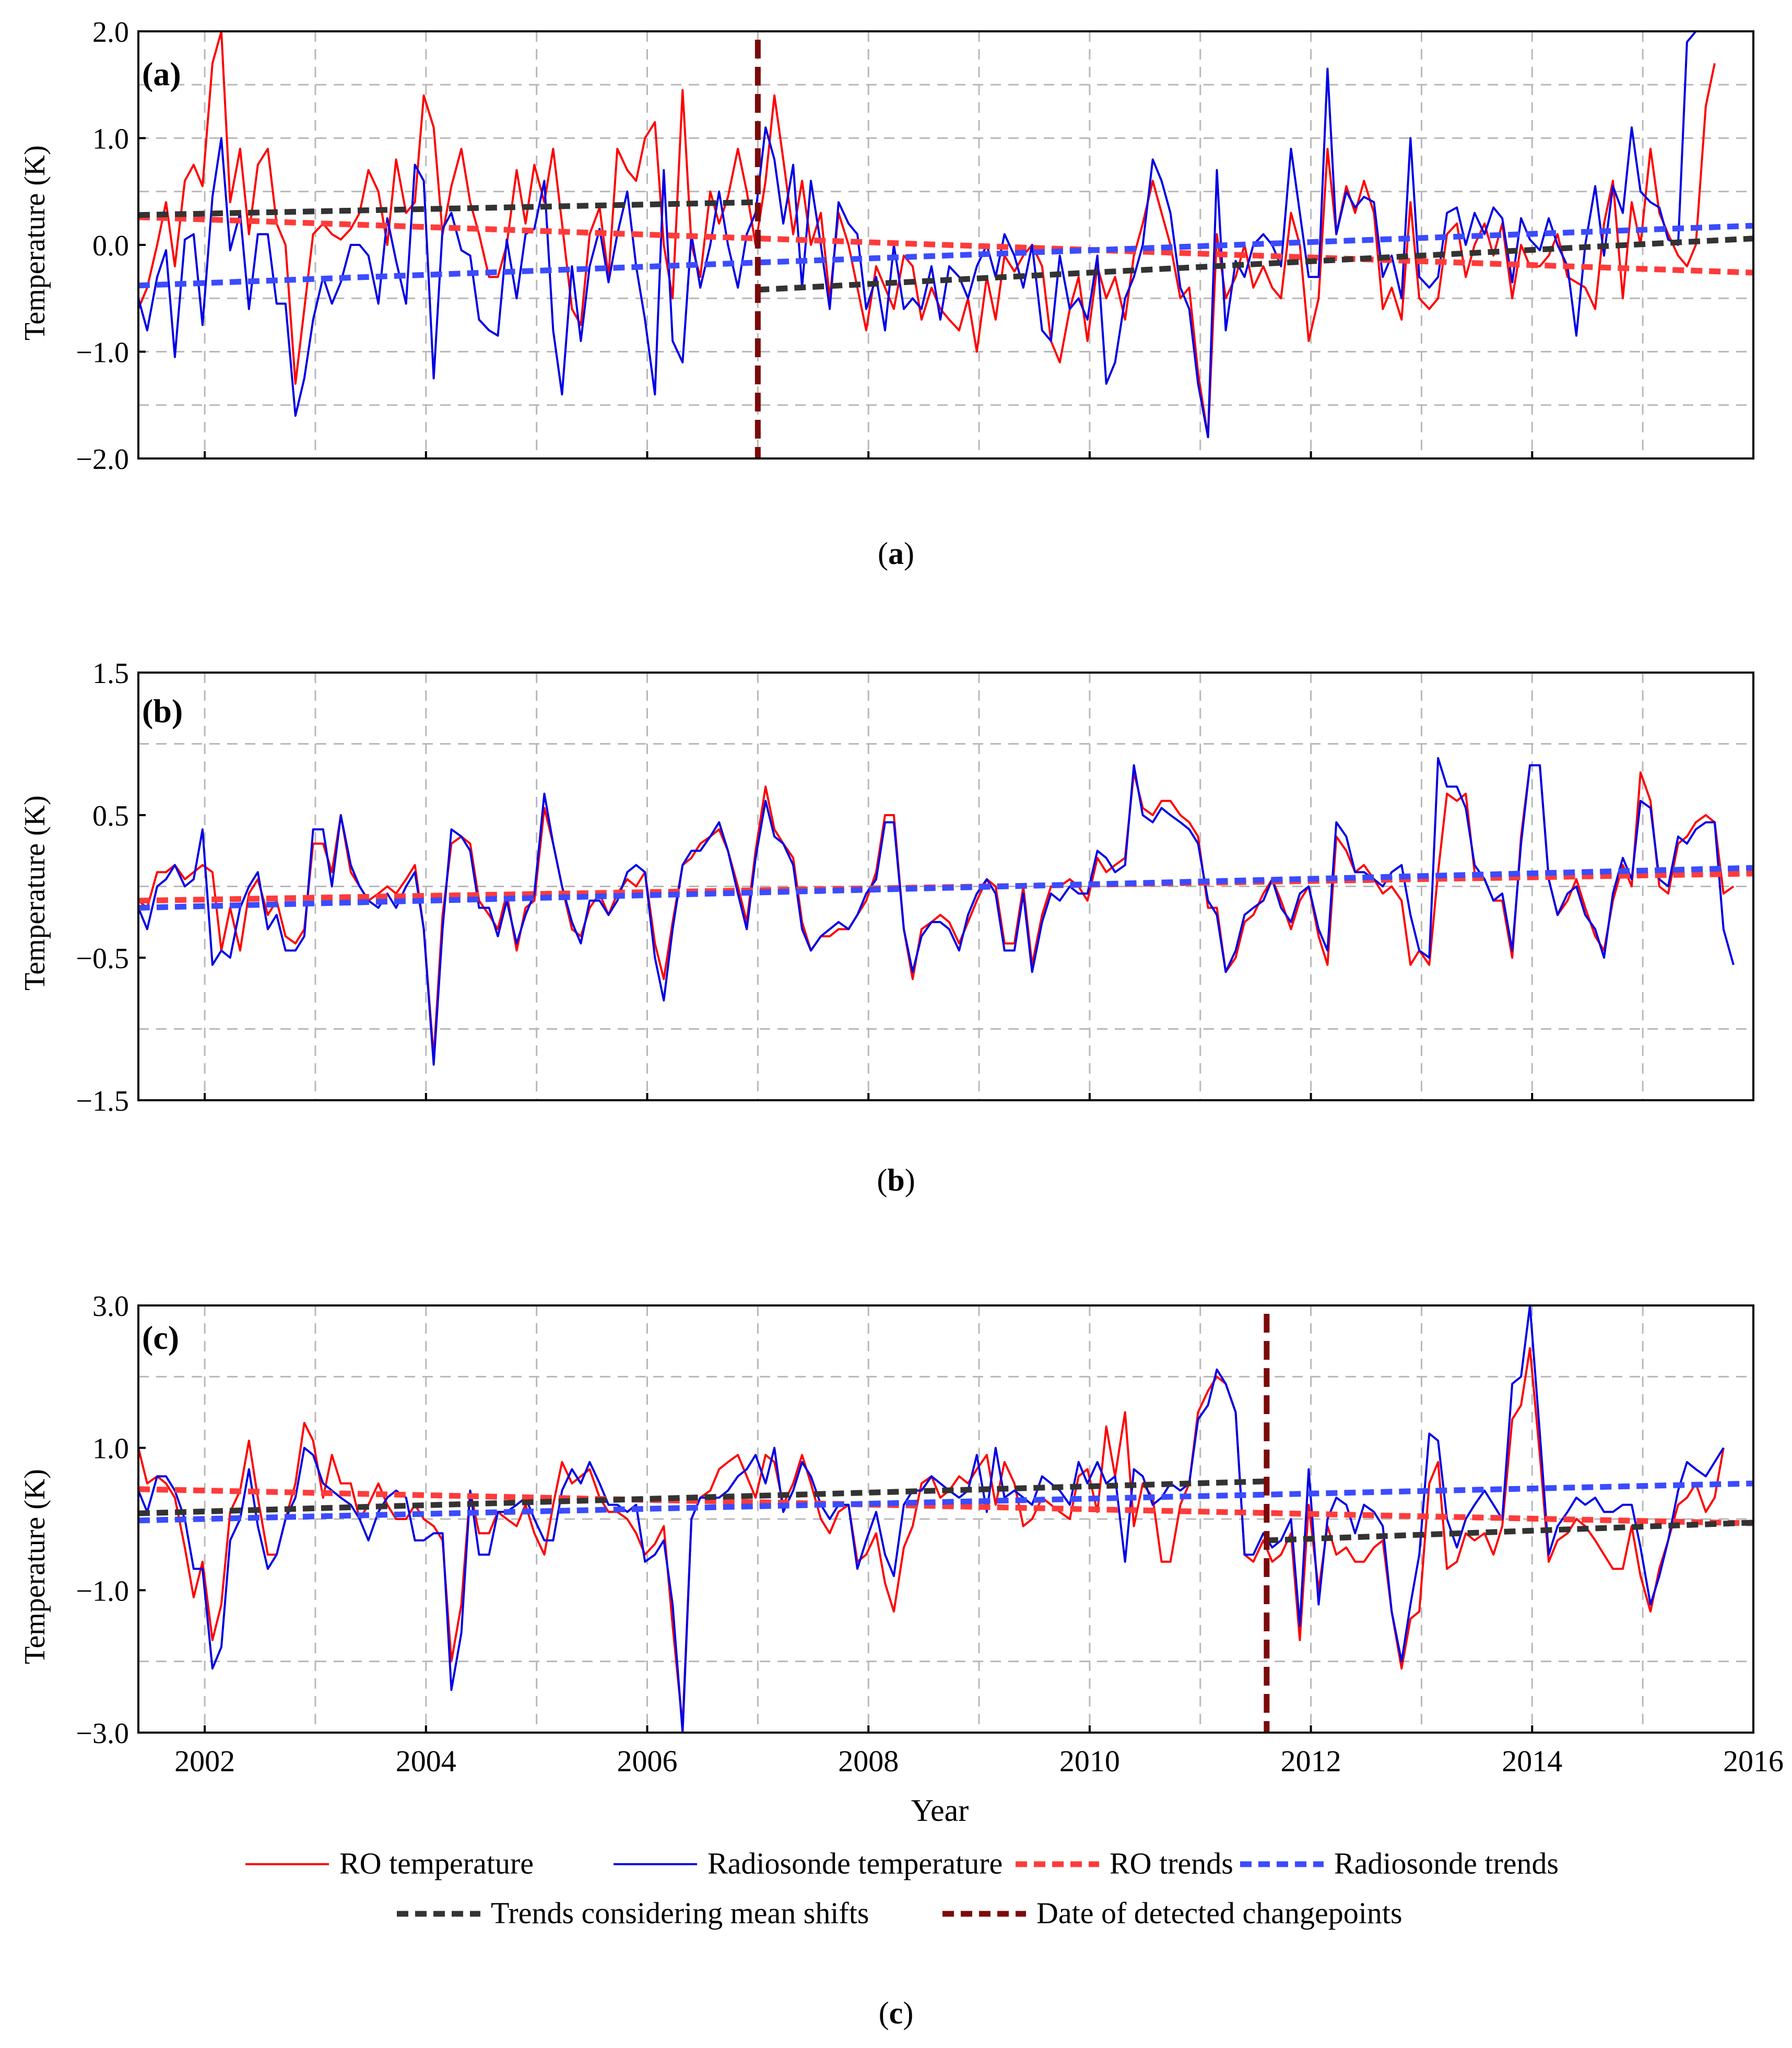 The width and height of the screenshot is (1792, 2048). What do you see at coordinates (940, 1810) in the screenshot?
I see `x-axis-title: Year` at bounding box center [940, 1810].